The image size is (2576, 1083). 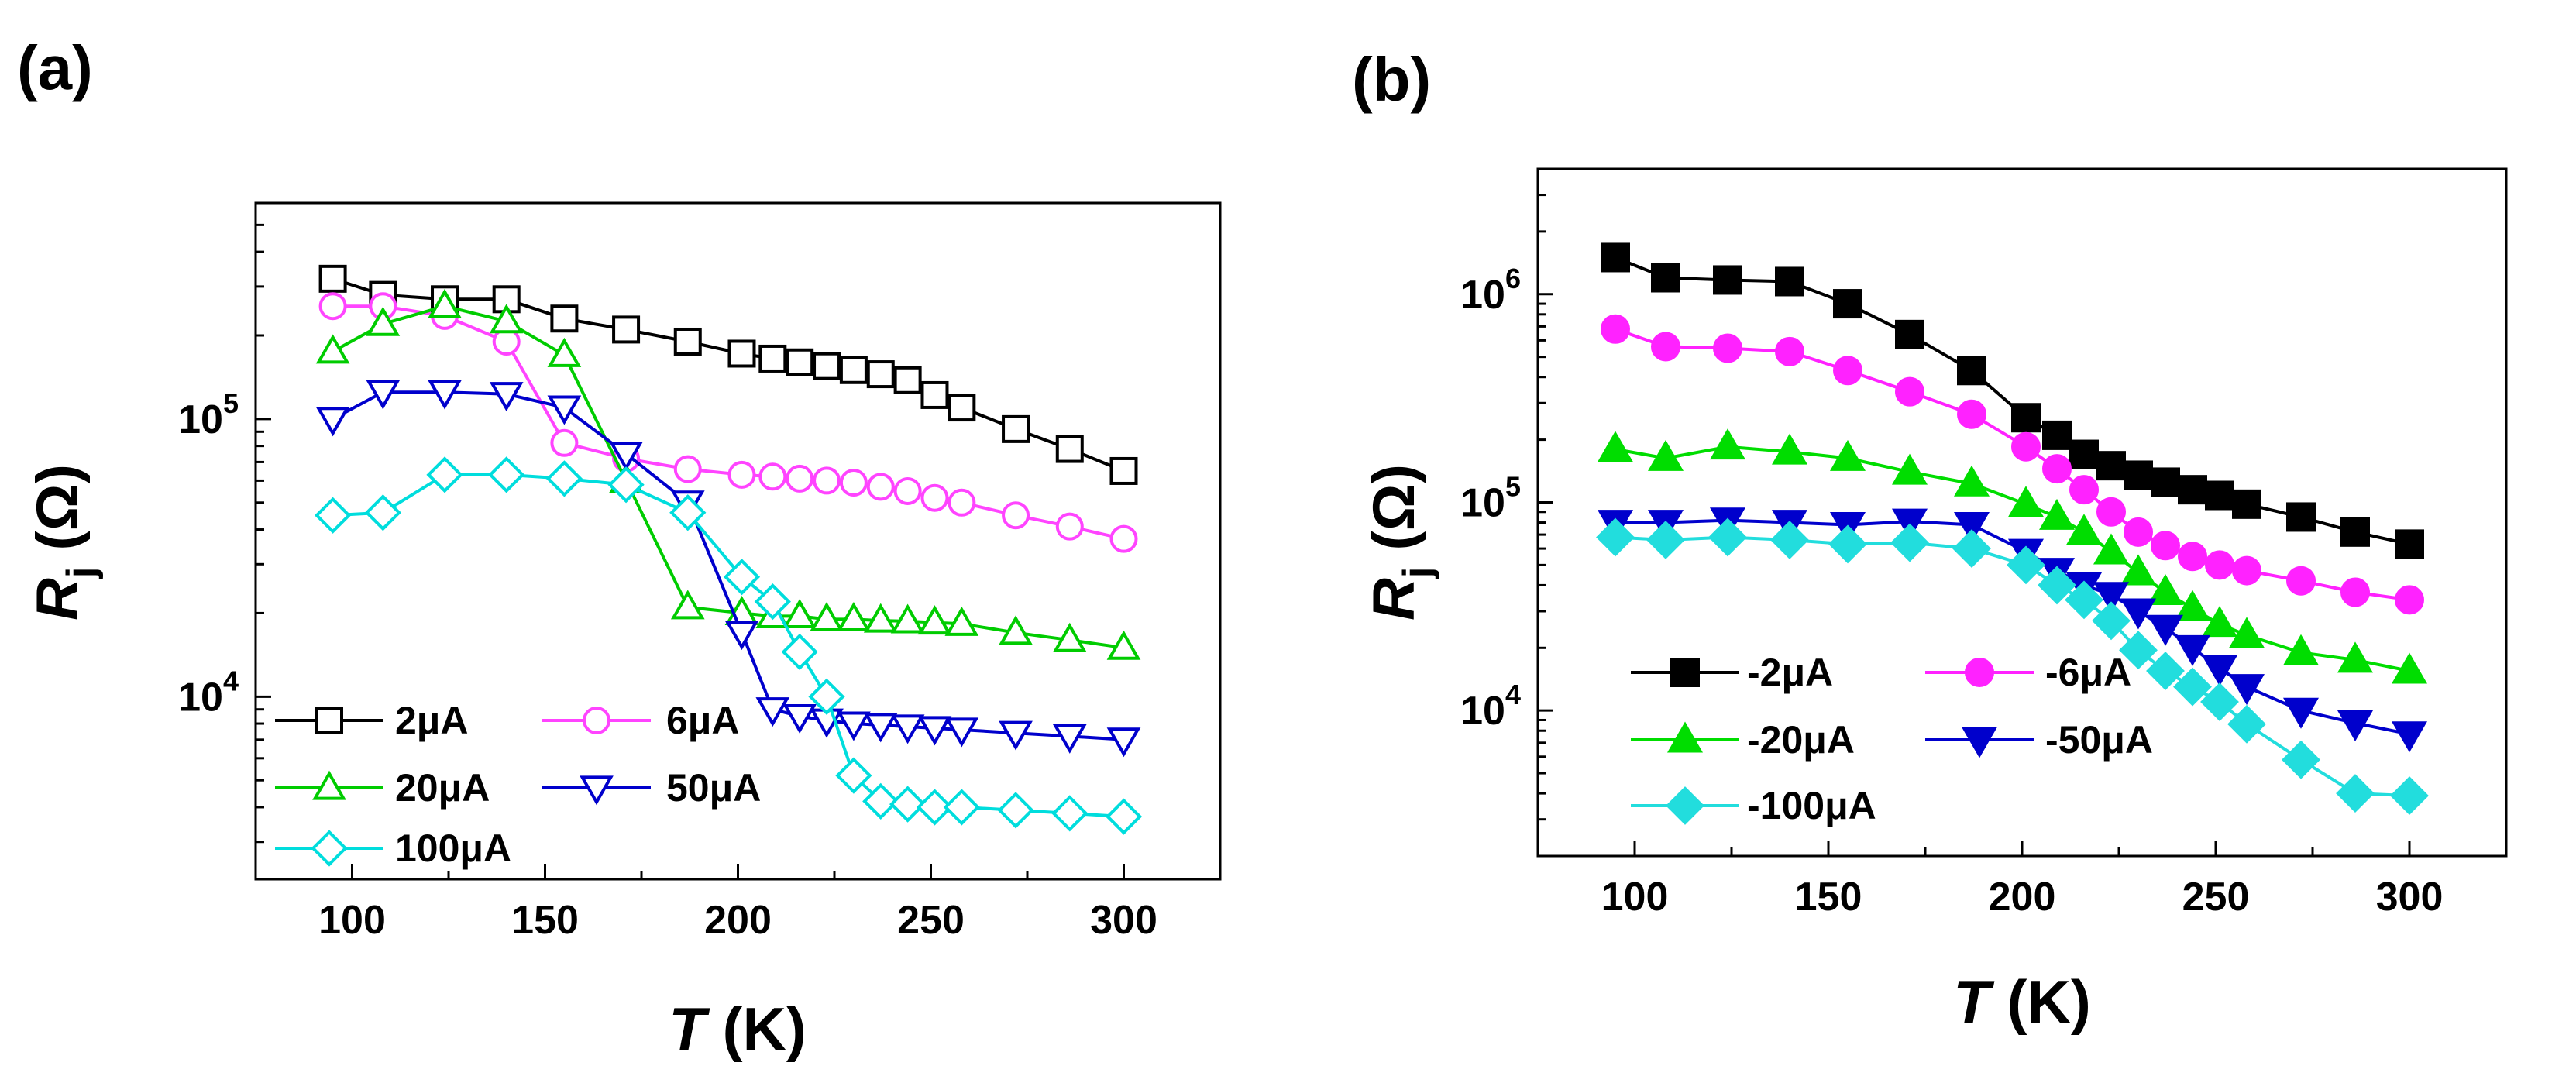 I want to click on legend-item: 6μA, so click(x=641, y=721).